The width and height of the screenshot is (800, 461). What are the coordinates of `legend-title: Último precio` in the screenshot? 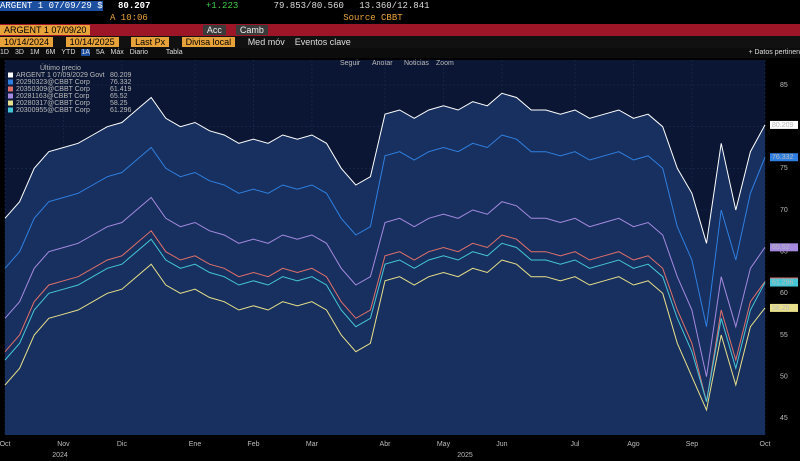 It's located at (60, 67).